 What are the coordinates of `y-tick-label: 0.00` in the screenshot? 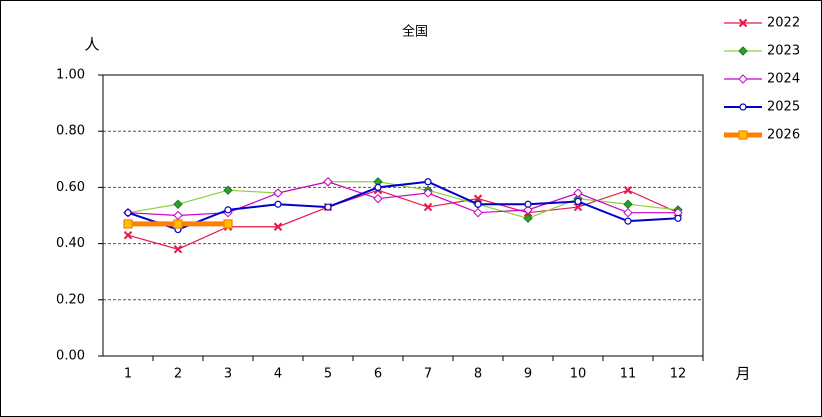 It's located at (70, 356).